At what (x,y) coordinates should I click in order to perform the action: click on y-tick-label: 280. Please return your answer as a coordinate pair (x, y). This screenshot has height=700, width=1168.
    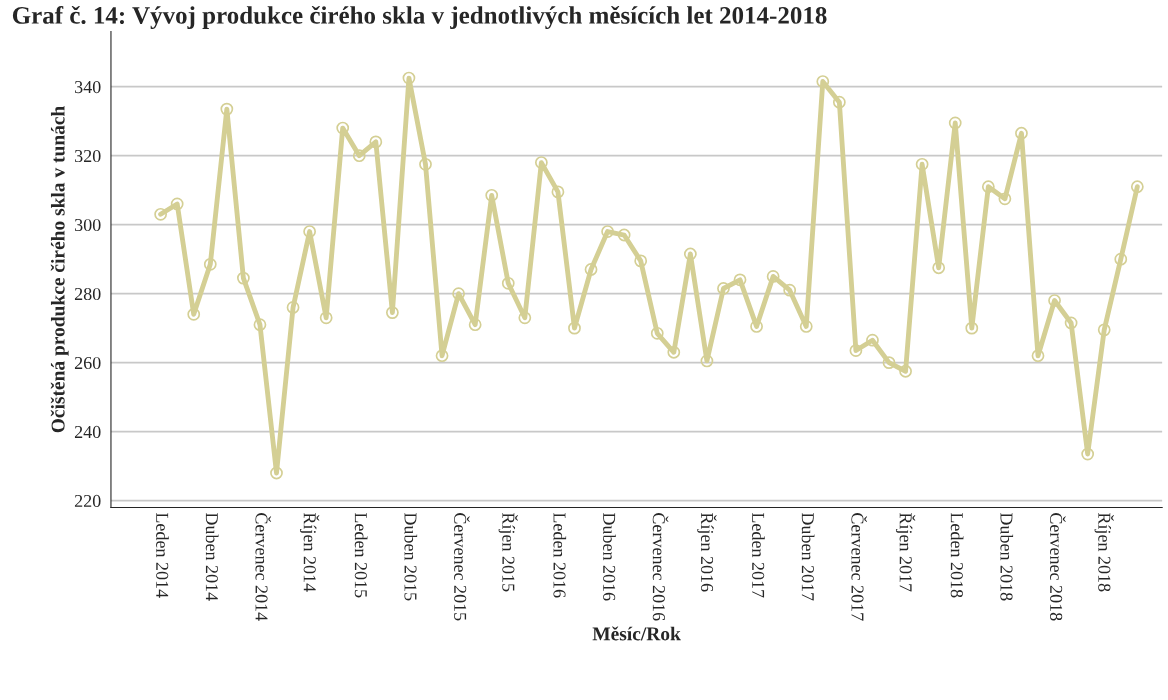
    Looking at the image, I should click on (87, 294).